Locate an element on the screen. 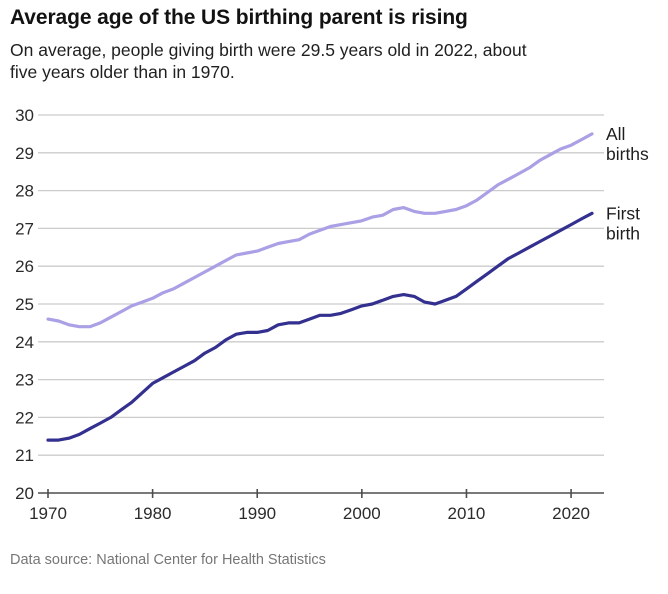 The height and width of the screenshot is (594, 668). x-axis-tick-label: 1990 is located at coordinates (257, 513).